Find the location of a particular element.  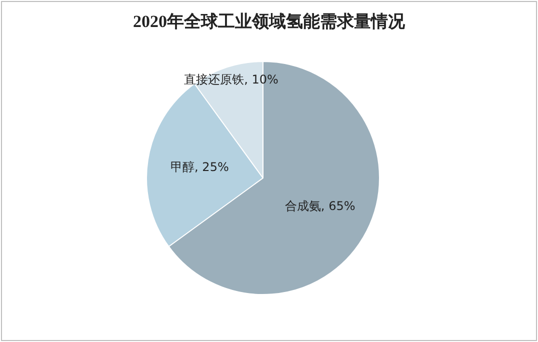

chart-title: 2020年全球工业领域氢能需求量情况 is located at coordinates (269, 22).